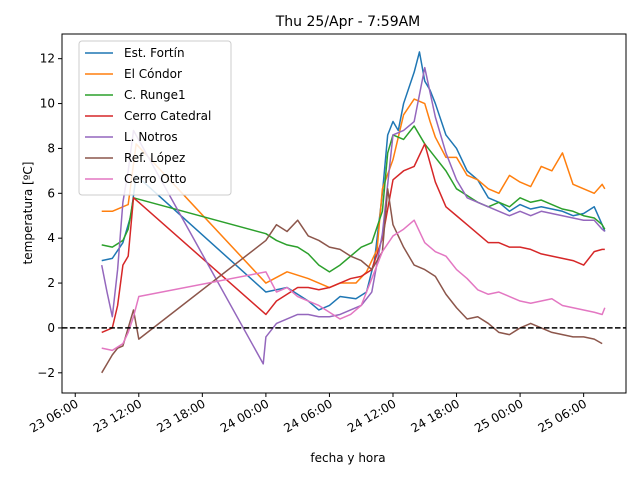 The image size is (640, 480). What do you see at coordinates (49, 216) in the screenshot?
I see `y-axis: −2 0 2 4 6 8 10 12` at bounding box center [49, 216].